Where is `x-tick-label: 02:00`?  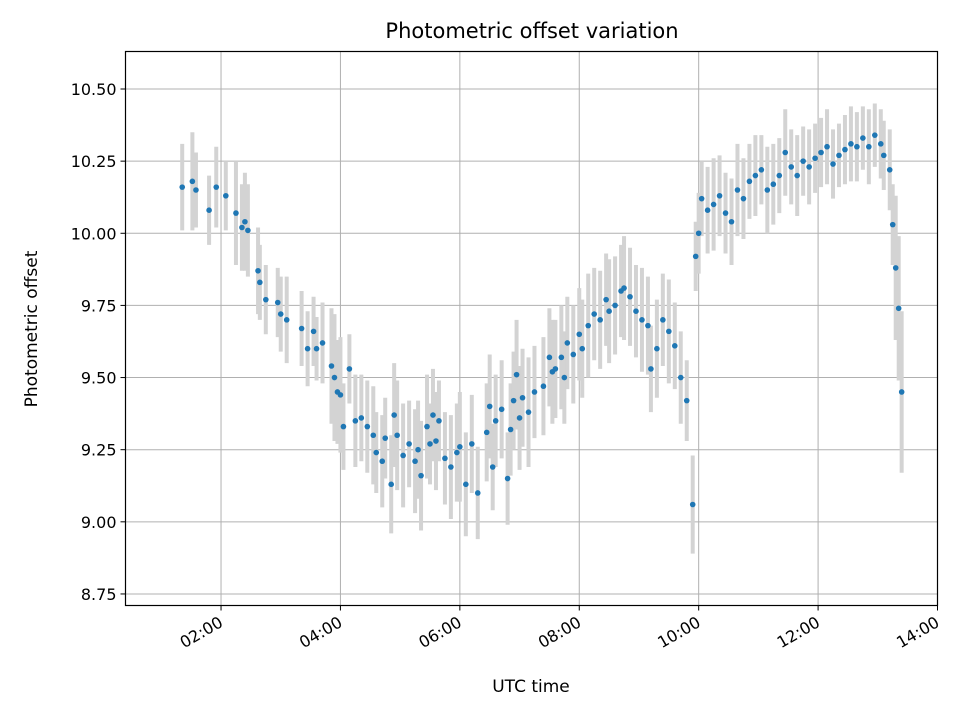
x-tick-label: 02:00 is located at coordinates (201, 633).